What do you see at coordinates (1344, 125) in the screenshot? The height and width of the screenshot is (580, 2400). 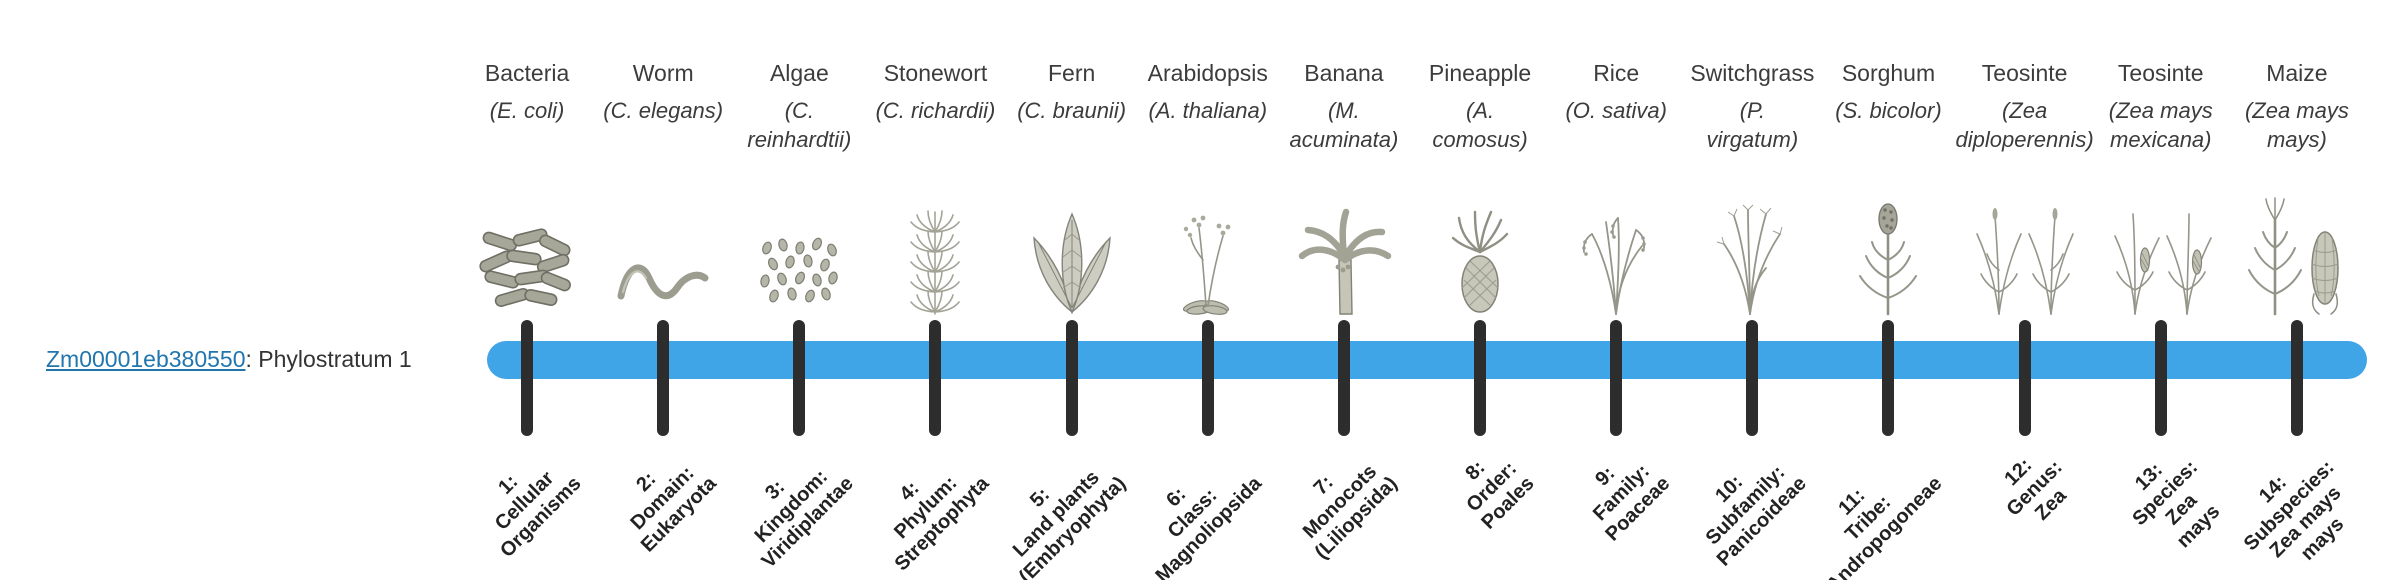 I see `organism-scientific-name: (M. acuminata)` at bounding box center [1344, 125].